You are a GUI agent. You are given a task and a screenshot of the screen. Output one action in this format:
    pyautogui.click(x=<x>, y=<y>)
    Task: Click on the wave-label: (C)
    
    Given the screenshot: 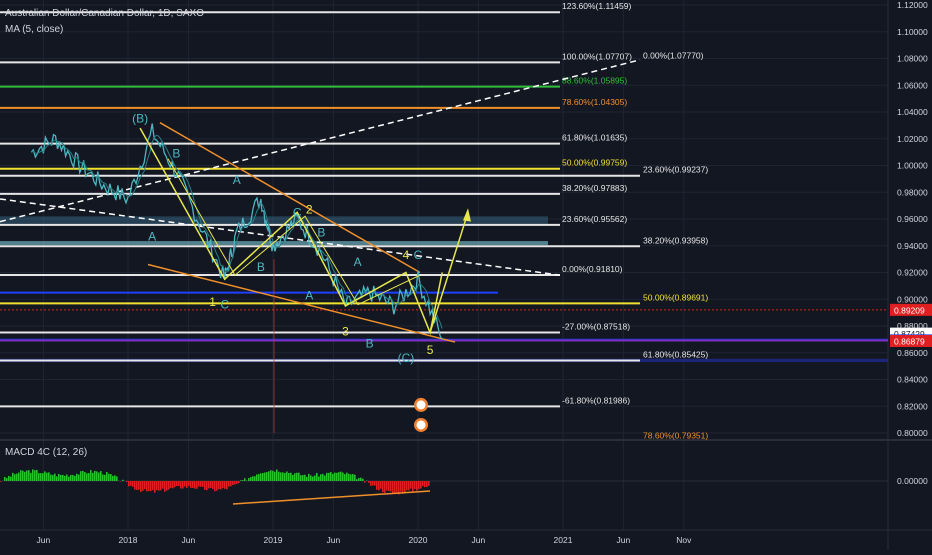 What is the action you would take?
    pyautogui.click(x=406, y=358)
    